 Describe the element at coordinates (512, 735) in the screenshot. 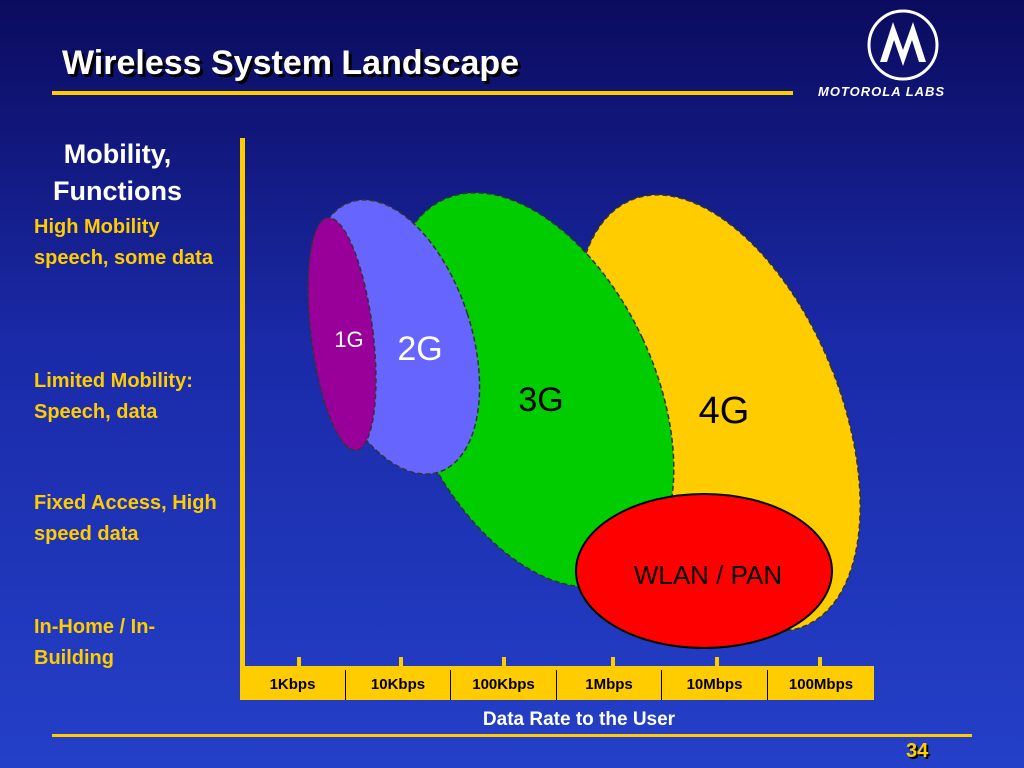

I see `footer-rule` at that location.